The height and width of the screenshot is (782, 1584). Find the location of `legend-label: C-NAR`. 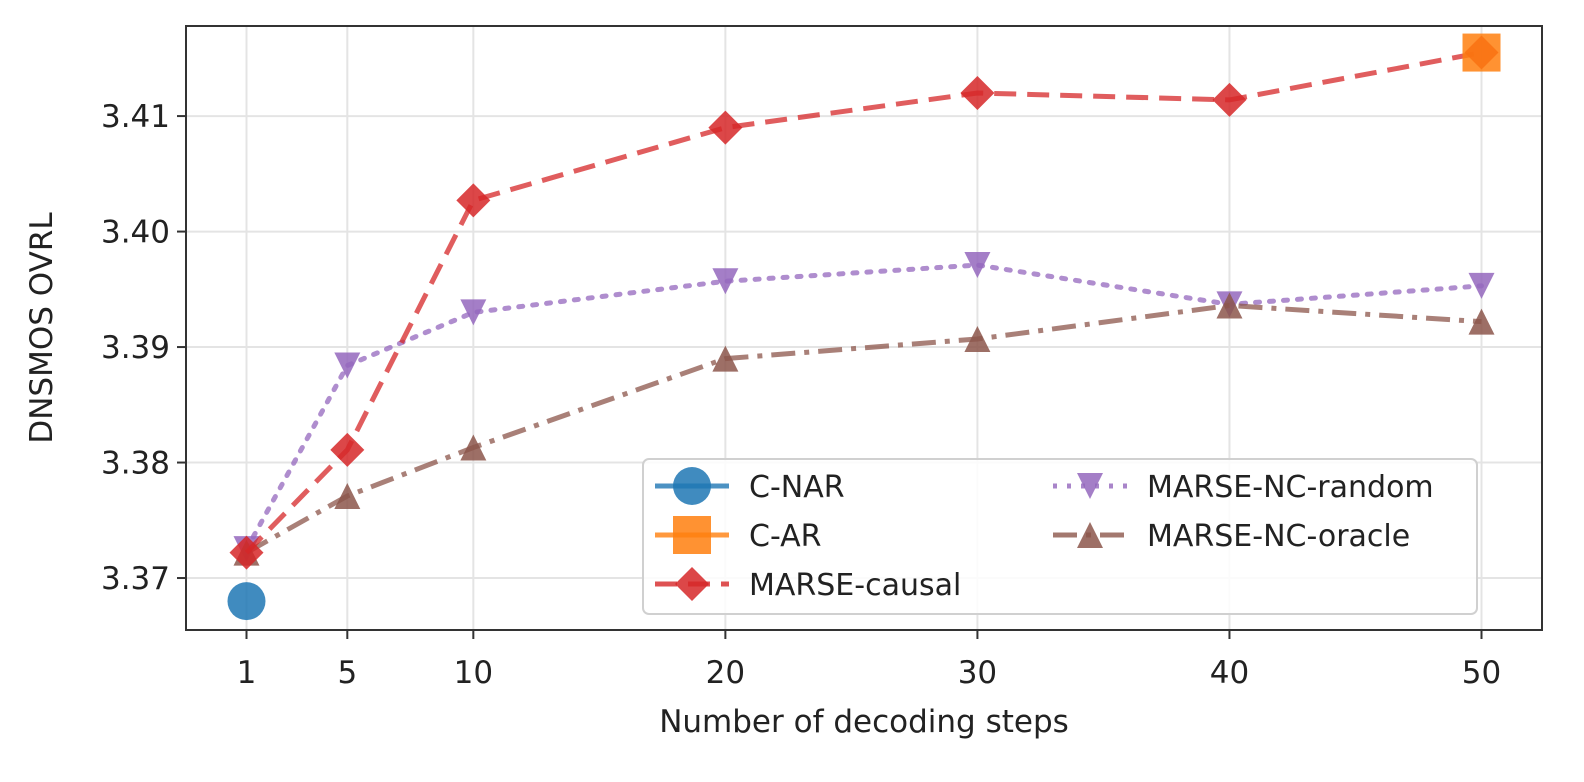

legend-label: C-NAR is located at coordinates (797, 487).